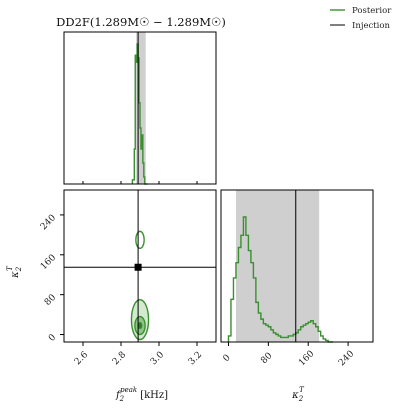 The width and height of the screenshot is (407, 409). What do you see at coordinates (226, 358) in the screenshot?
I see `x-kappa-tick-label: 0` at bounding box center [226, 358].